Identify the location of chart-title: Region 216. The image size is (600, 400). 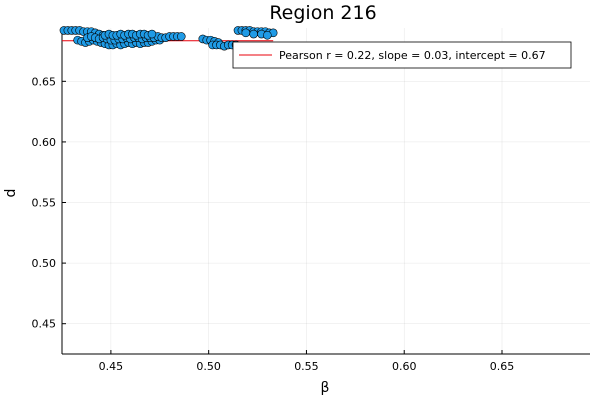
(322, 13).